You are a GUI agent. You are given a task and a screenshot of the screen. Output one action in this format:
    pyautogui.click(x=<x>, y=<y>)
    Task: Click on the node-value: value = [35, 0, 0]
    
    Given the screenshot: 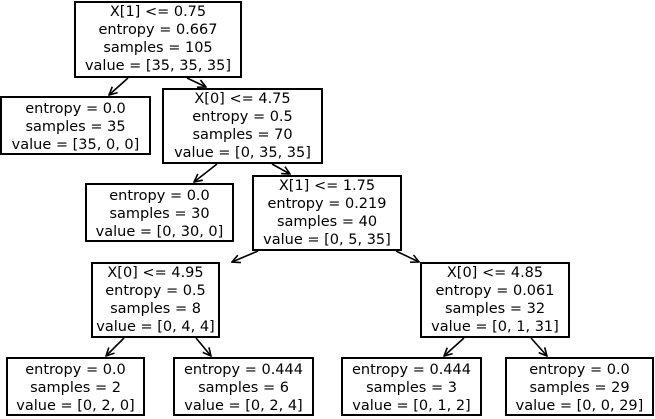 What is the action you would take?
    pyautogui.click(x=75, y=145)
    